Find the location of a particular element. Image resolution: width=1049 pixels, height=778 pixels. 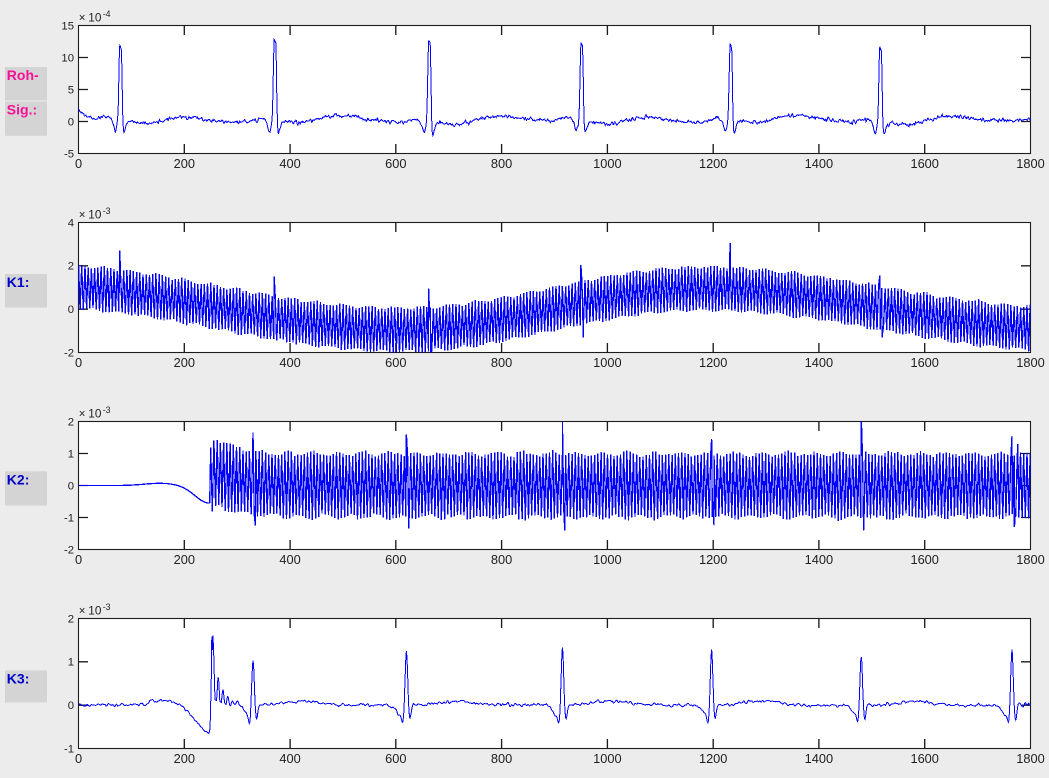

svg-text: 4 is located at coordinates (71, 223).